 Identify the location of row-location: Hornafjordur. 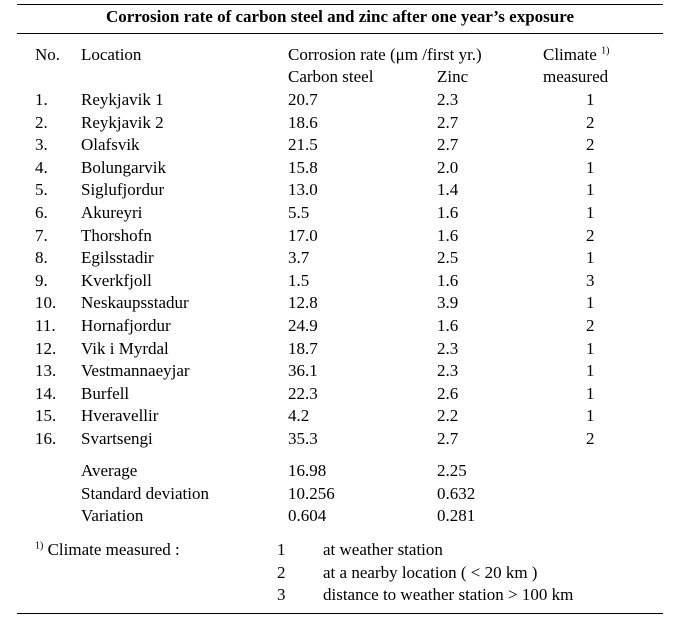
(126, 325).